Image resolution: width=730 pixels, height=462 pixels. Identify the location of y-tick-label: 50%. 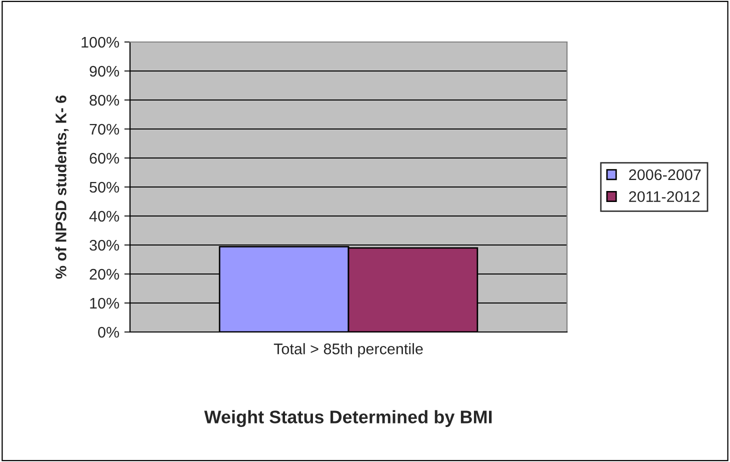
(105, 187).